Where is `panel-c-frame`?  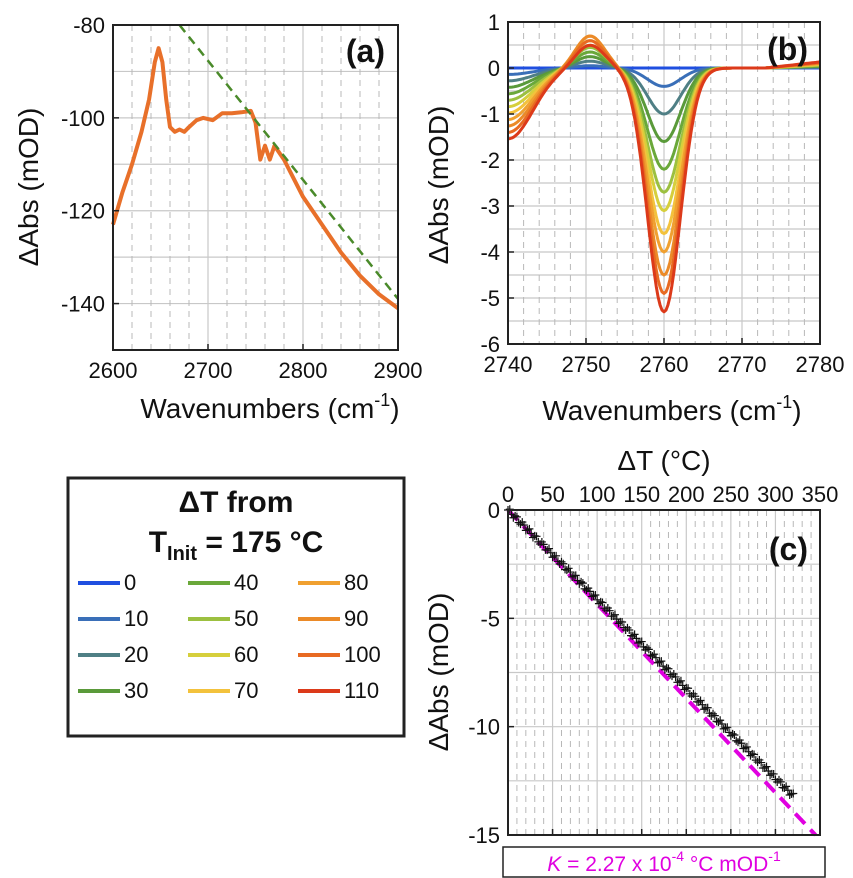 panel-c-frame is located at coordinates (664, 672).